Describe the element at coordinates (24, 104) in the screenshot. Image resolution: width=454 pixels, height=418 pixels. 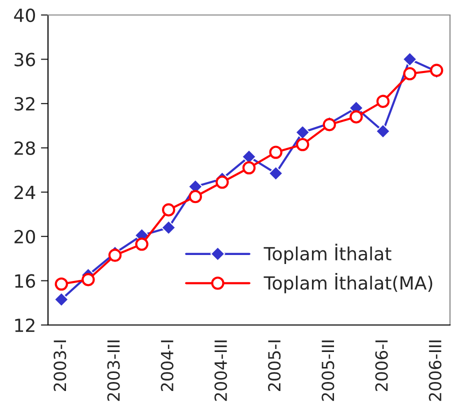
I see `y-tick-label: 32` at that location.